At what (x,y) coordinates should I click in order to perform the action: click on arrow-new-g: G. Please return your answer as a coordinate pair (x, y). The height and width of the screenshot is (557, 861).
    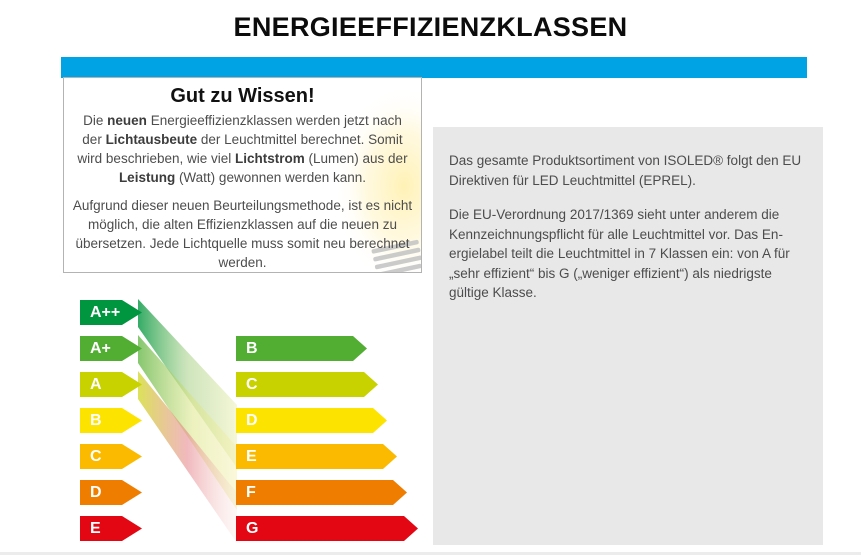
    Looking at the image, I should click on (327, 528).